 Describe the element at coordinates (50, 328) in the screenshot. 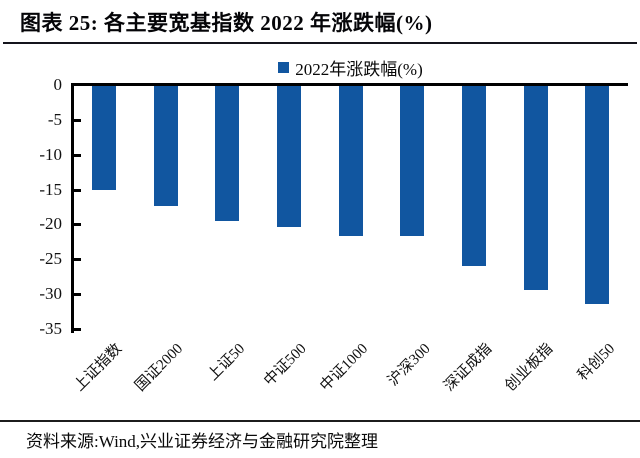

I see `y-tick-label: -35` at that location.